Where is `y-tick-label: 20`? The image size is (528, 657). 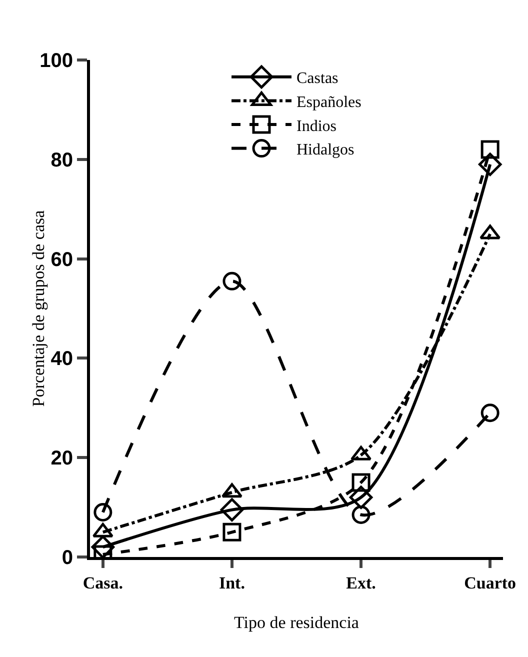
y-tick-label: 20 is located at coordinates (61, 459).